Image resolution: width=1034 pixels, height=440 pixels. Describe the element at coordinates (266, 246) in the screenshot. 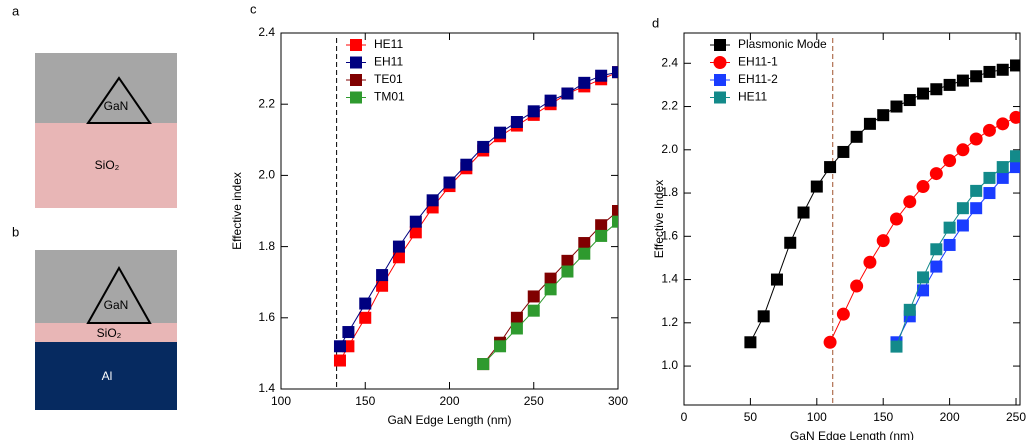

I see `y-tick-label: 1.8` at that location.